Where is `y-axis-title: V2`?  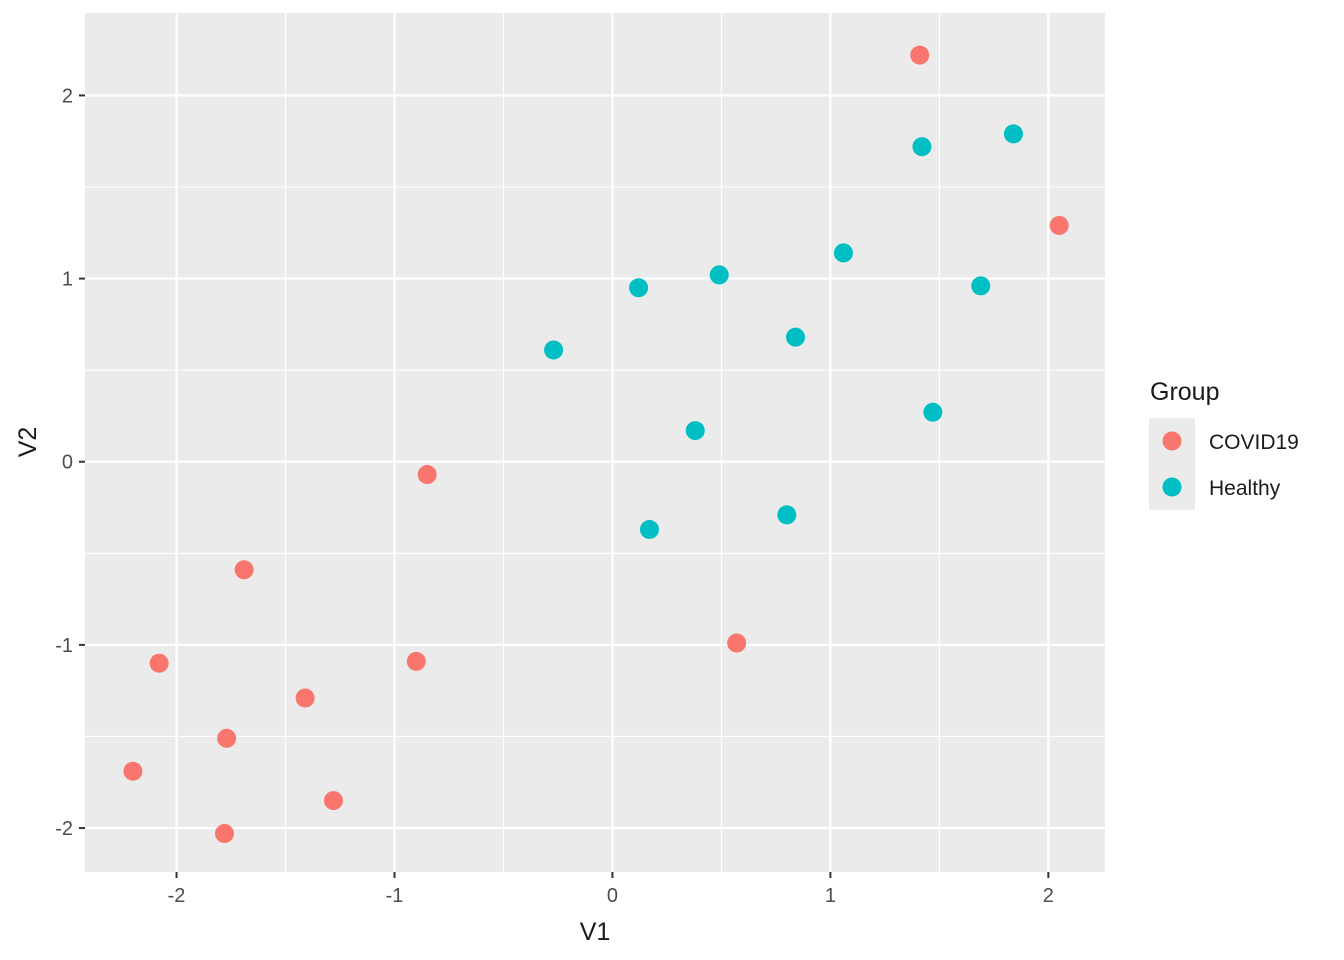
y-axis-title: V2 is located at coordinates (28, 442).